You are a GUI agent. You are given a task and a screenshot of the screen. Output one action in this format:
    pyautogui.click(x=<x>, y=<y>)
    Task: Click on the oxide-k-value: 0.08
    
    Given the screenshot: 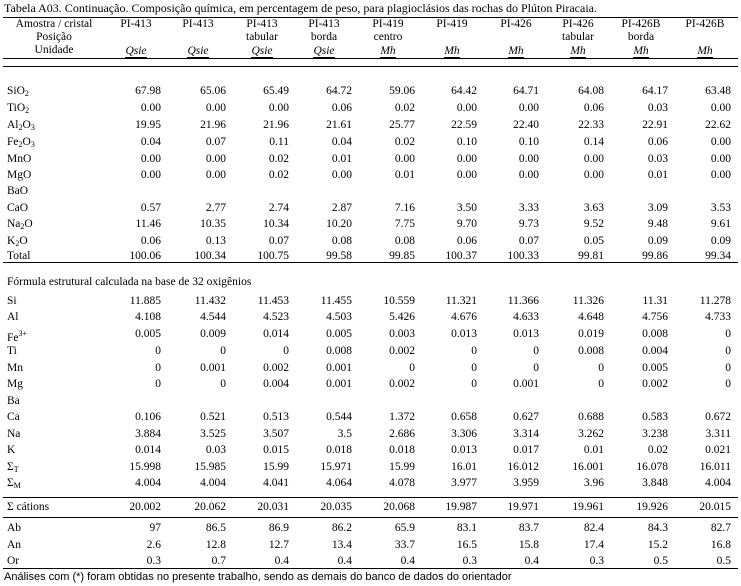 What is the action you would take?
    pyautogui.click(x=341, y=241)
    